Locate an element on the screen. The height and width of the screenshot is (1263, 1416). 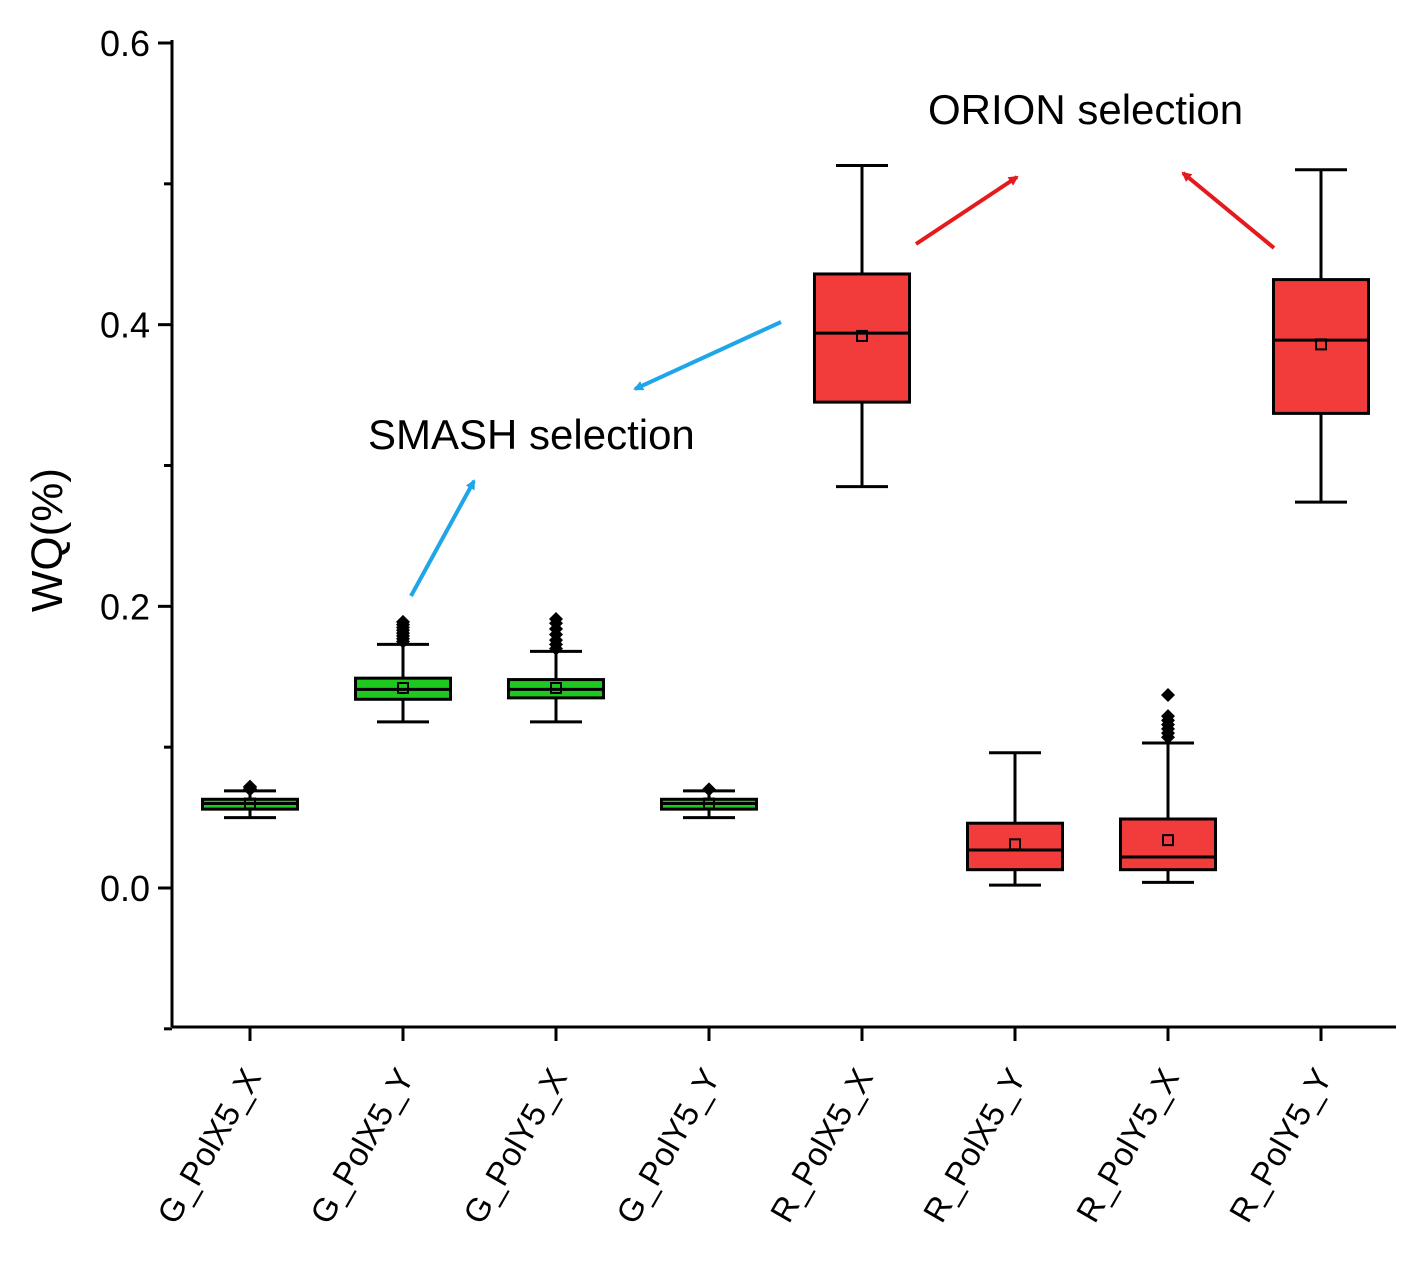
box-R_PolX5_X is located at coordinates (862, 326).